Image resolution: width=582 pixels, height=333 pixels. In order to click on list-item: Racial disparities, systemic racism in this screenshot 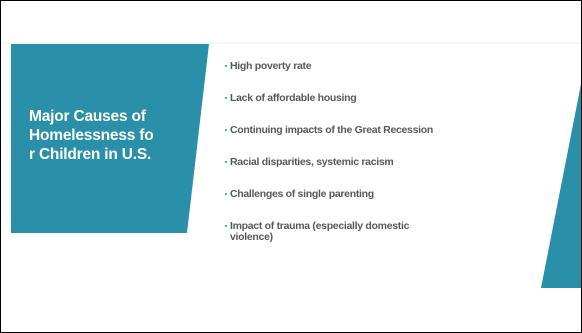, I will do `click(375, 162)`.